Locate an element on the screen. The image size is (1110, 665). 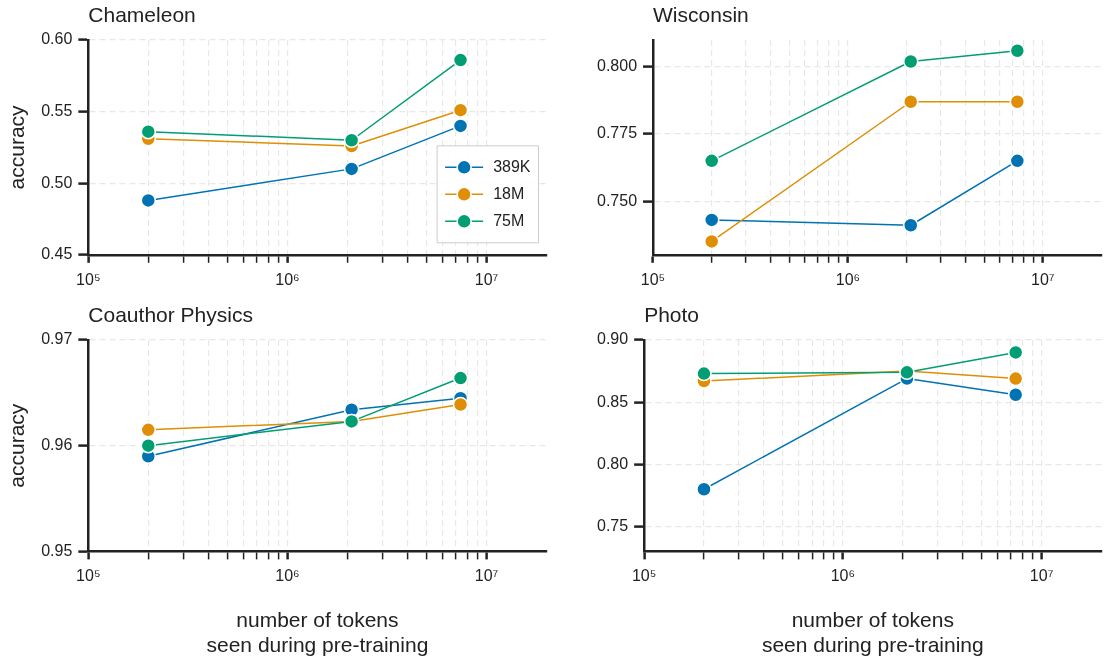
y-tick-label: 0.45 is located at coordinates (57, 254).